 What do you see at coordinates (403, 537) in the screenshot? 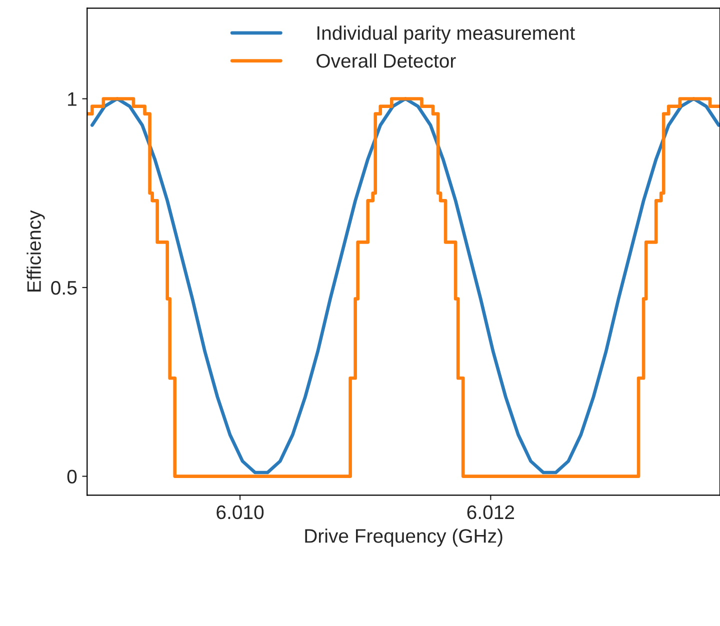
I see `x-axis-title: Drive Frequency (GHz)` at bounding box center [403, 537].